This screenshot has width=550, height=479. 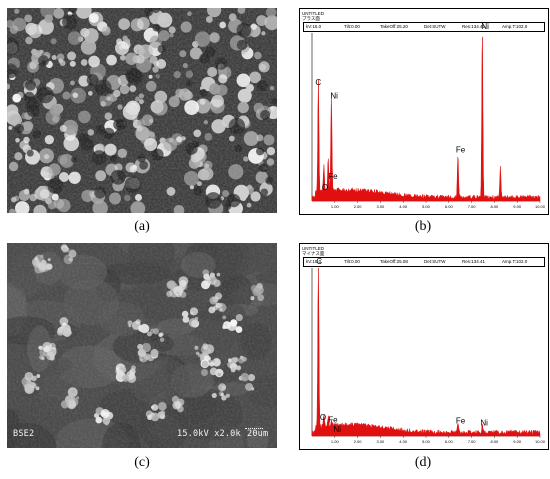 What do you see at coordinates (474, 26) in the screenshot?
I see `spectrum-b-res: Res:134.41` at bounding box center [474, 26].